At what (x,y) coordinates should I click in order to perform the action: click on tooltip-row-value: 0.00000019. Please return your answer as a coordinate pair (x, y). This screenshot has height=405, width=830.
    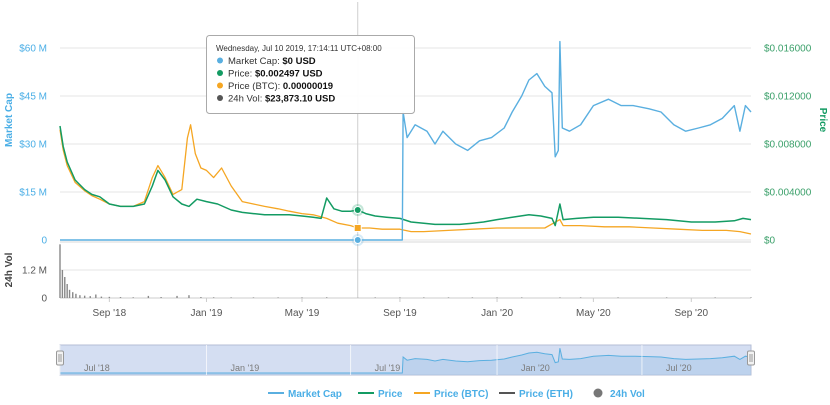
    Looking at the image, I should click on (308, 86).